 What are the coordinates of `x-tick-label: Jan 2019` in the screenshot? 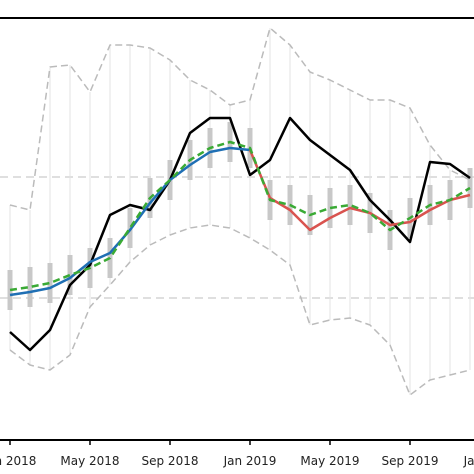 It's located at (250, 461).